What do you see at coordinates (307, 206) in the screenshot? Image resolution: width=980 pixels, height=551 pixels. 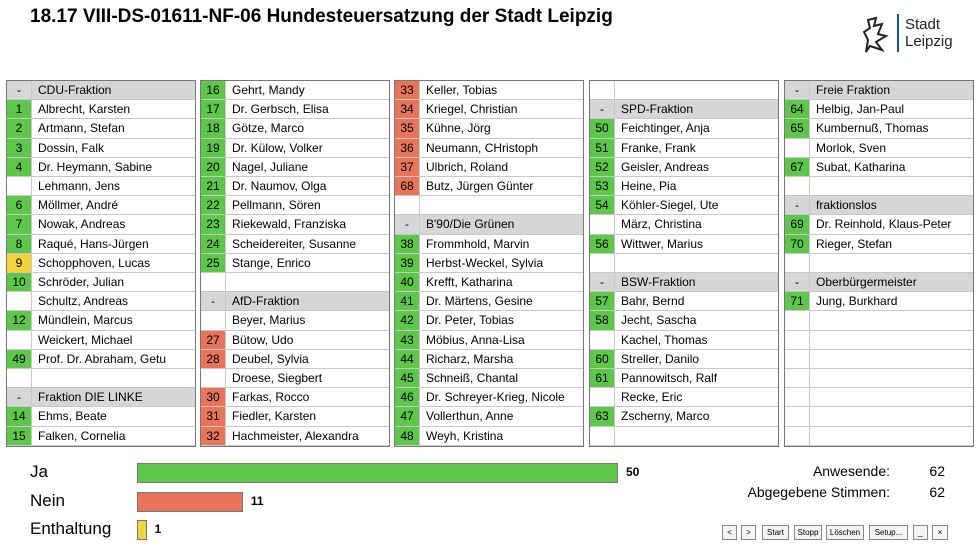 I see `member-name: Pellmann, Sören` at bounding box center [307, 206].